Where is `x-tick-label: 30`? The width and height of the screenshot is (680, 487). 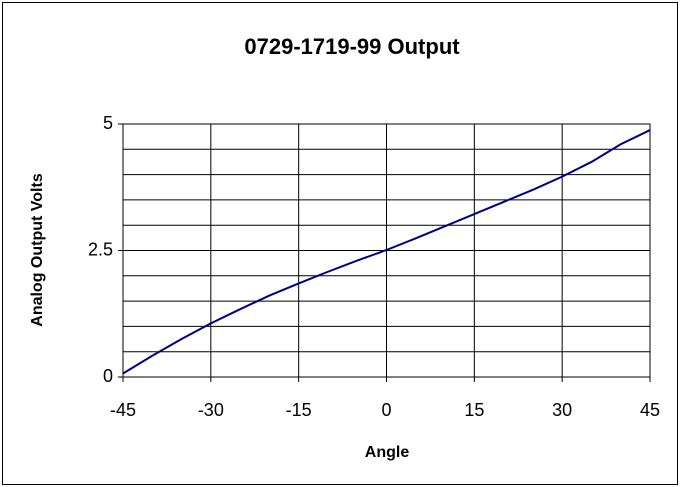
x-tick-label: 30 is located at coordinates (562, 410).